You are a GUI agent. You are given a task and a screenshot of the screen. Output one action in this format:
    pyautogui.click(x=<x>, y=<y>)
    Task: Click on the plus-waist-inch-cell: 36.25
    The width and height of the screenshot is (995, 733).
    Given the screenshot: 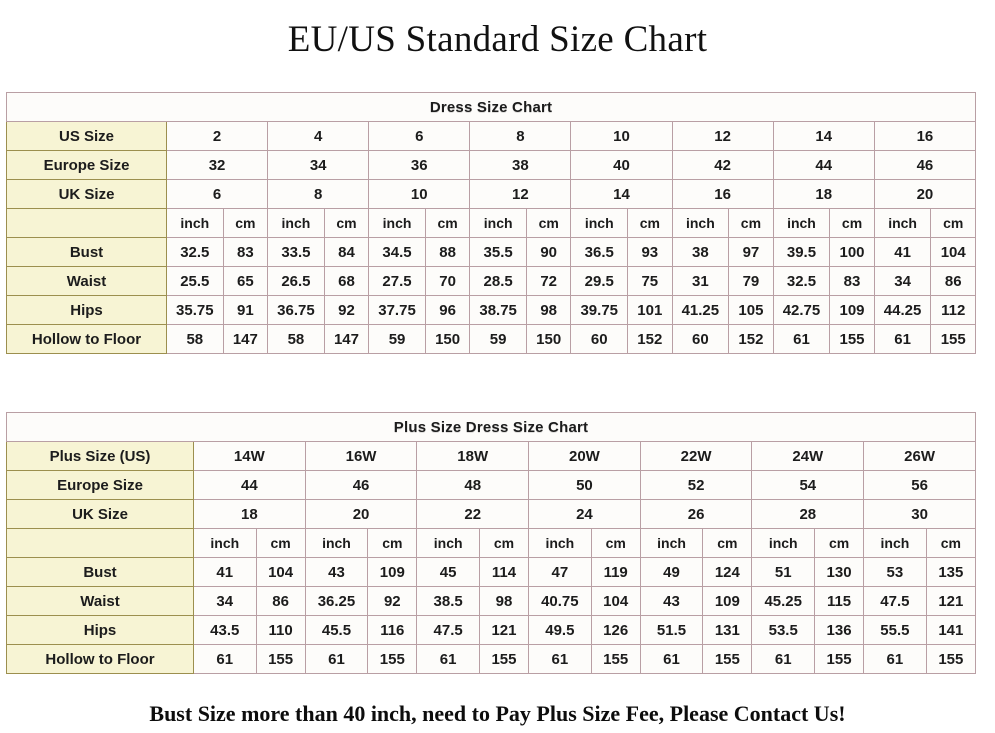 What is the action you would take?
    pyautogui.click(x=336, y=601)
    